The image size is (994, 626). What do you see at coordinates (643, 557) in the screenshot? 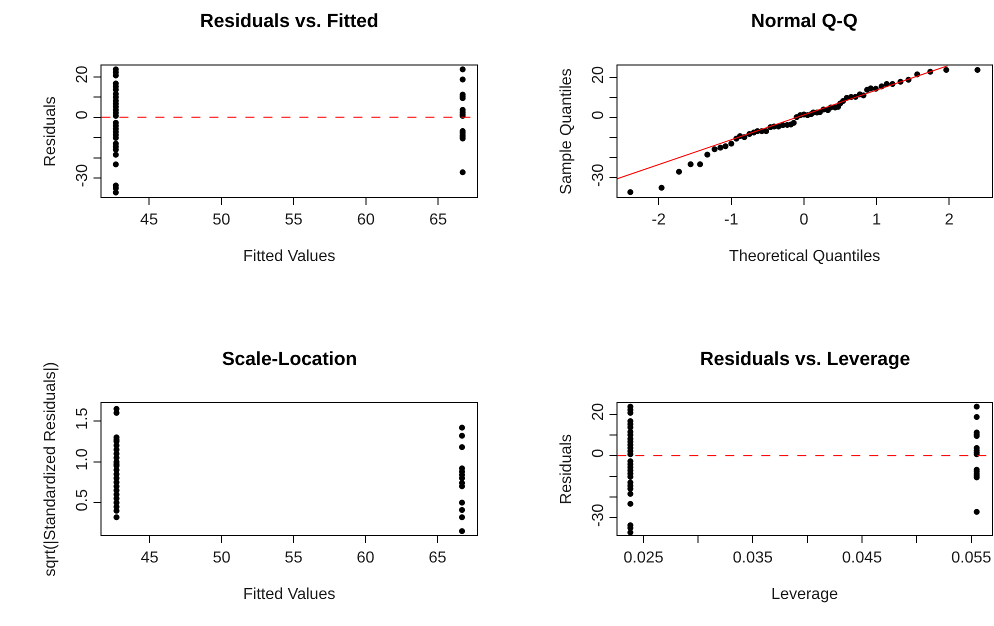
I see `x-tick-label: 0.025` at bounding box center [643, 557].